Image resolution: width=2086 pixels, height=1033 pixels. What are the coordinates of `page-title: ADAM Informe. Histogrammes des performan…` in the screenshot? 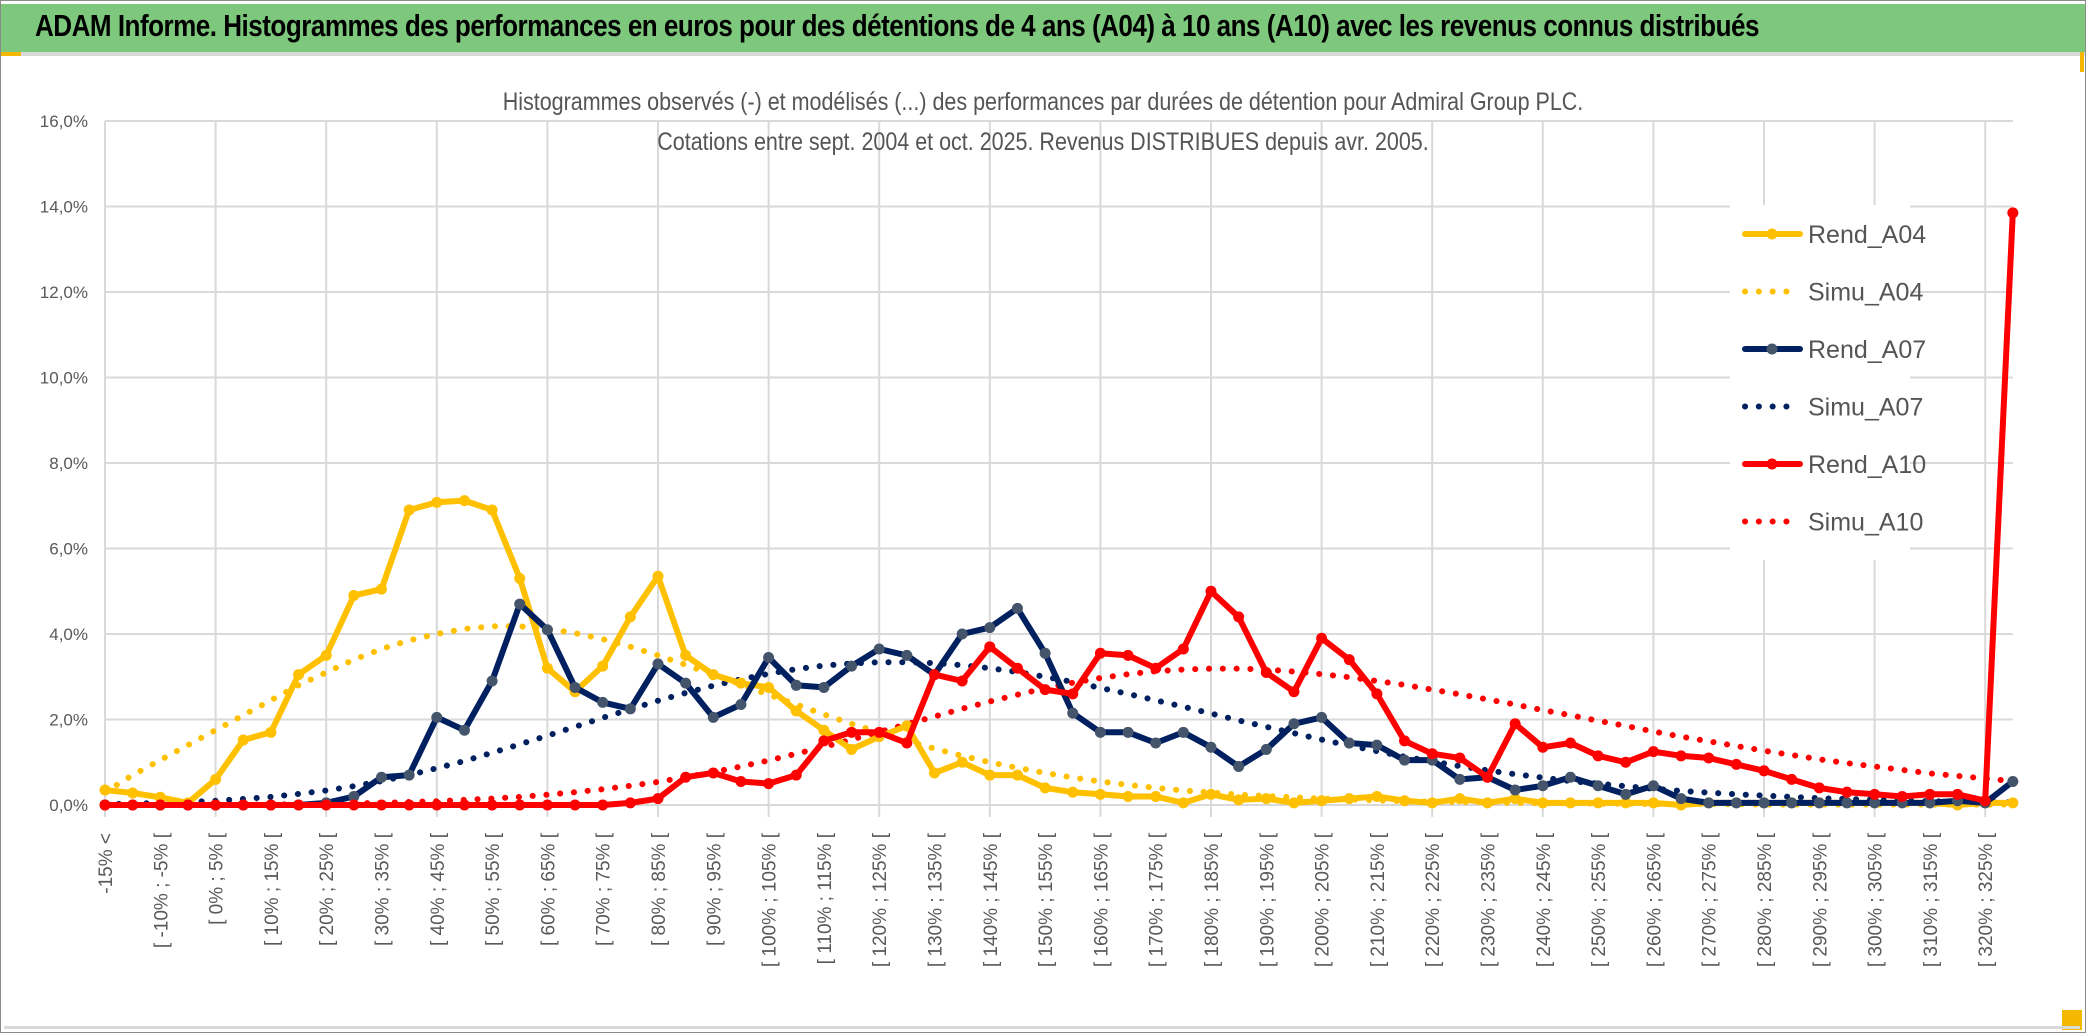 It's located at (897, 25).